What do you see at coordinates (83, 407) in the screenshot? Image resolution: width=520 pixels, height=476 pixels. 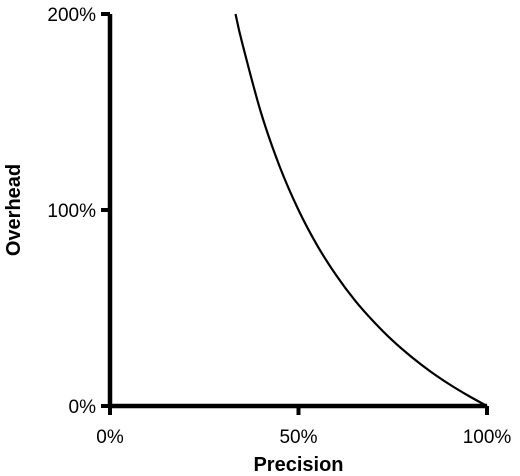 I see `y-tick-label: 0%` at bounding box center [83, 407].